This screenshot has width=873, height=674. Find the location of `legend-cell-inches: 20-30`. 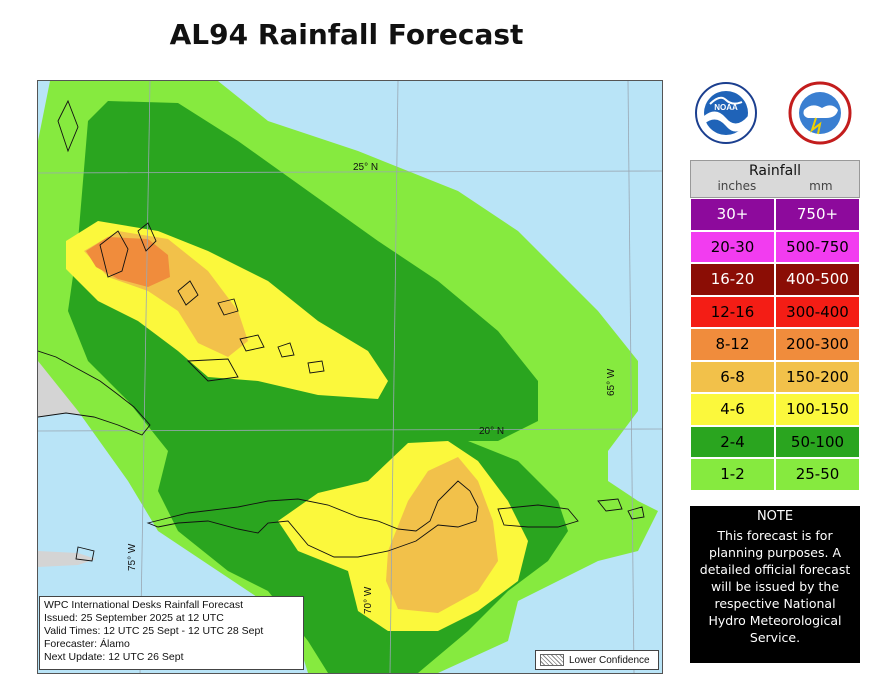

legend-cell-inches: 20-30 is located at coordinates (732, 246).